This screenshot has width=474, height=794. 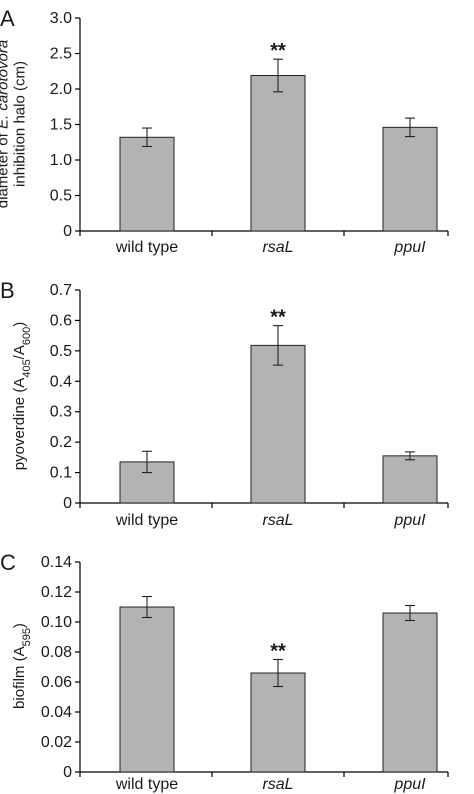 I want to click on y-tick-label: 0.2, so click(x=61, y=442).